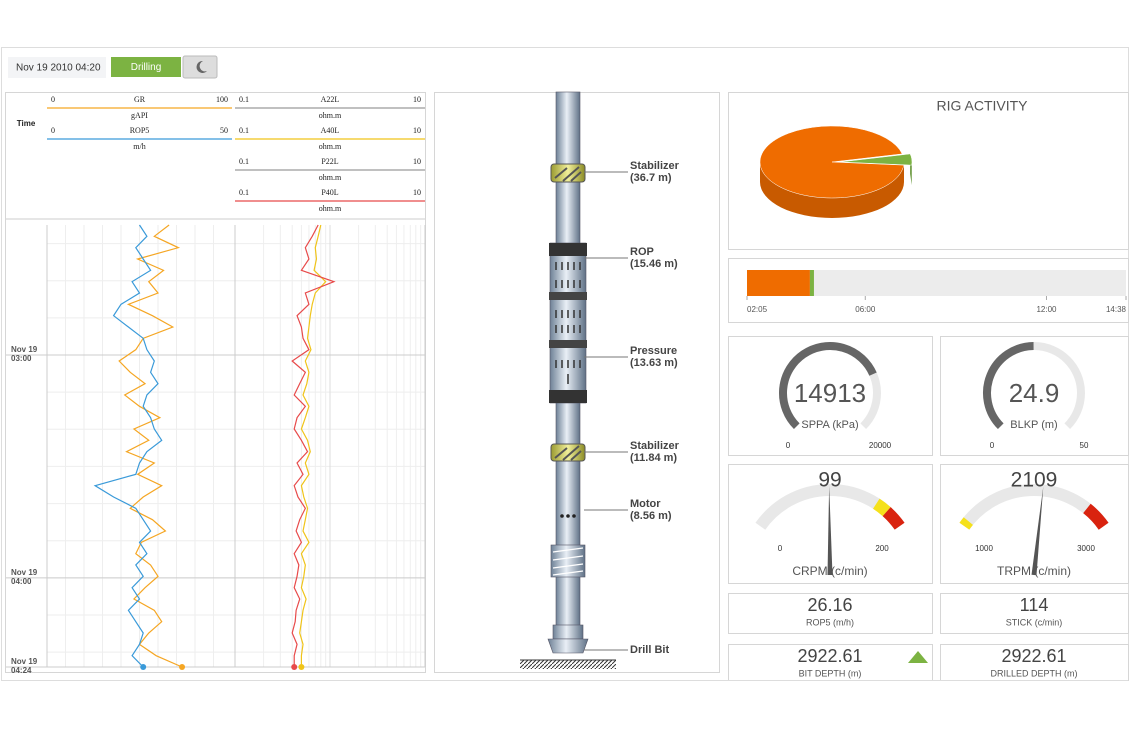 The image size is (1130, 730). Describe the element at coordinates (329, 161) in the screenshot. I see `curve-name: P22L` at that location.